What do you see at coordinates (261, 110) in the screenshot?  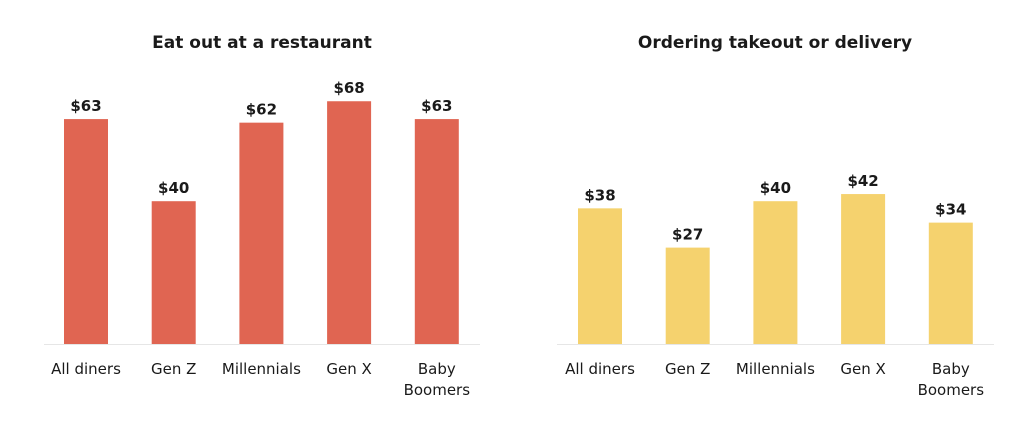 I see `data-label: $62` at bounding box center [261, 110].